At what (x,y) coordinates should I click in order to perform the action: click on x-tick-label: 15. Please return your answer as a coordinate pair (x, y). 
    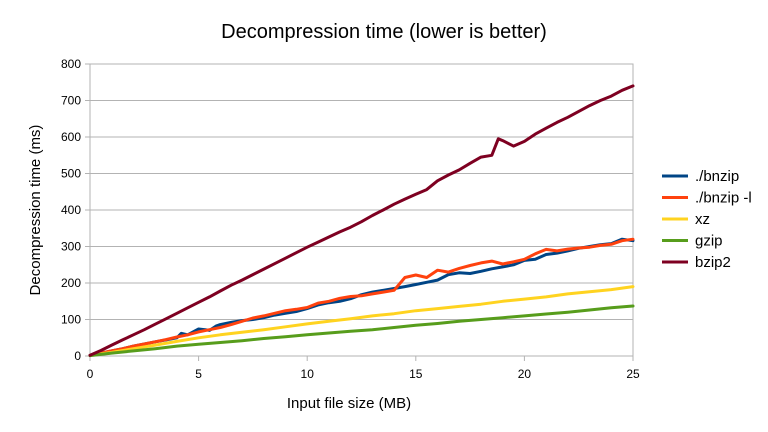
    Looking at the image, I should click on (416, 374).